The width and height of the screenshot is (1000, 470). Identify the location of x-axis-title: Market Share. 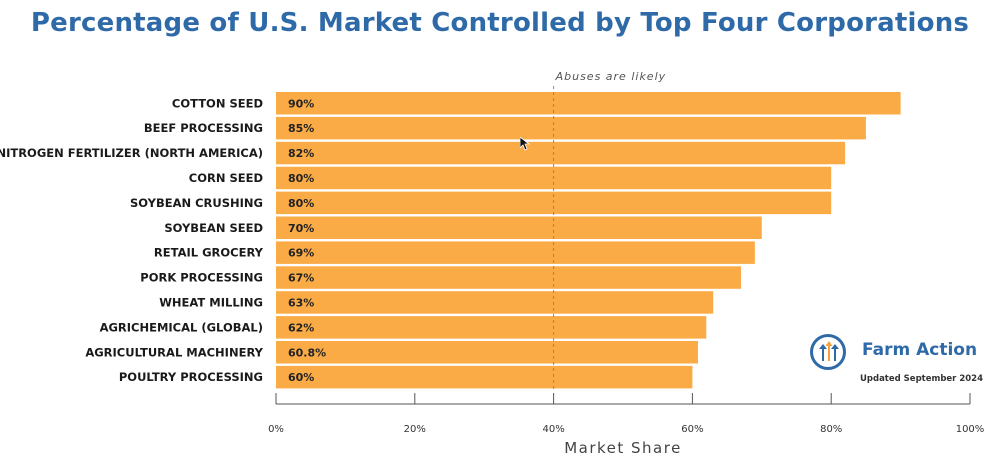
(623, 448).